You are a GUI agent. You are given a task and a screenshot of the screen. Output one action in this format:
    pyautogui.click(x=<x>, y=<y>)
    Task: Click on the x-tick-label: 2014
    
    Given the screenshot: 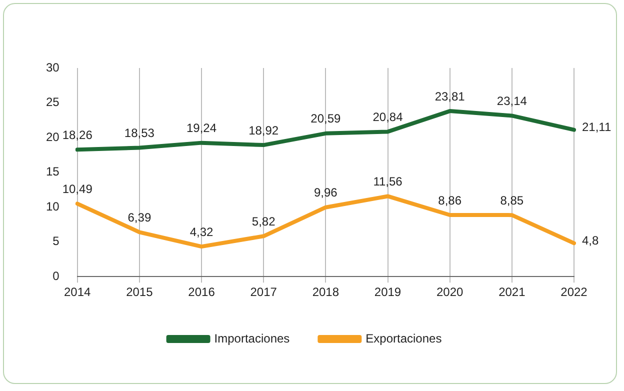 What is the action you would take?
    pyautogui.click(x=78, y=292)
    